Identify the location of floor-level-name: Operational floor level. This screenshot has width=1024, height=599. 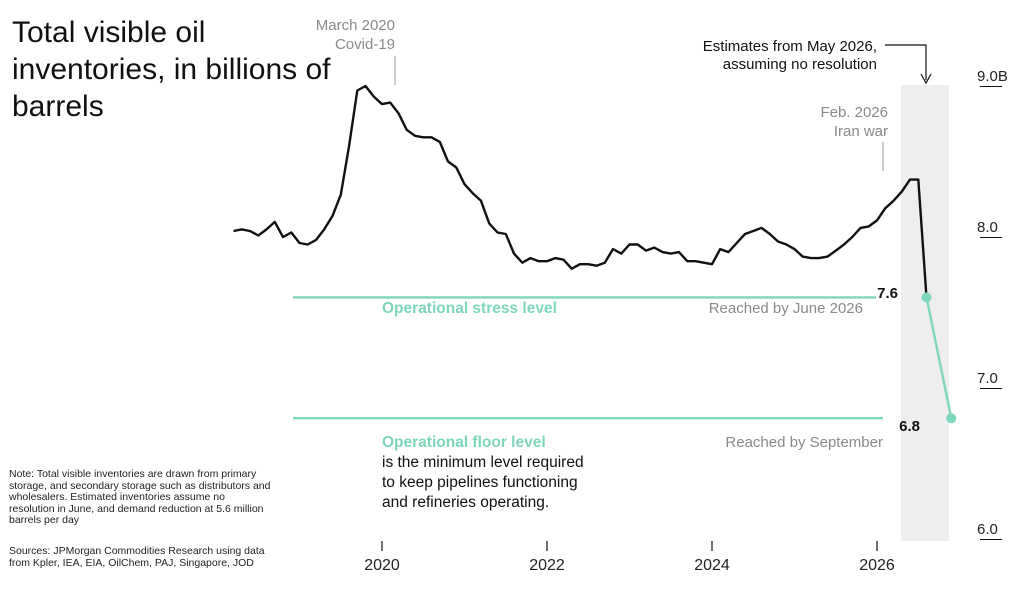
(464, 442).